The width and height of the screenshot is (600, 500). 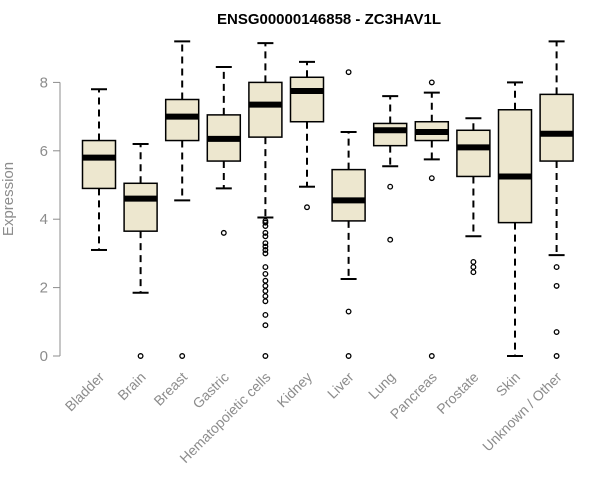 What do you see at coordinates (44, 219) in the screenshot?
I see `y-tick-label-2: 4` at bounding box center [44, 219].